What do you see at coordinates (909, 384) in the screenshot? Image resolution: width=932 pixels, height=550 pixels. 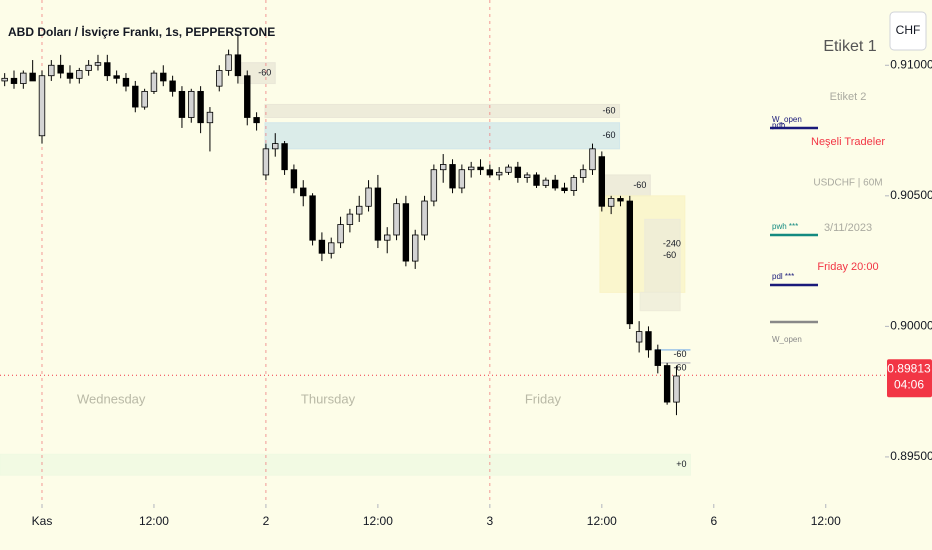 I see `countdown-label: 04:06` at bounding box center [909, 384].